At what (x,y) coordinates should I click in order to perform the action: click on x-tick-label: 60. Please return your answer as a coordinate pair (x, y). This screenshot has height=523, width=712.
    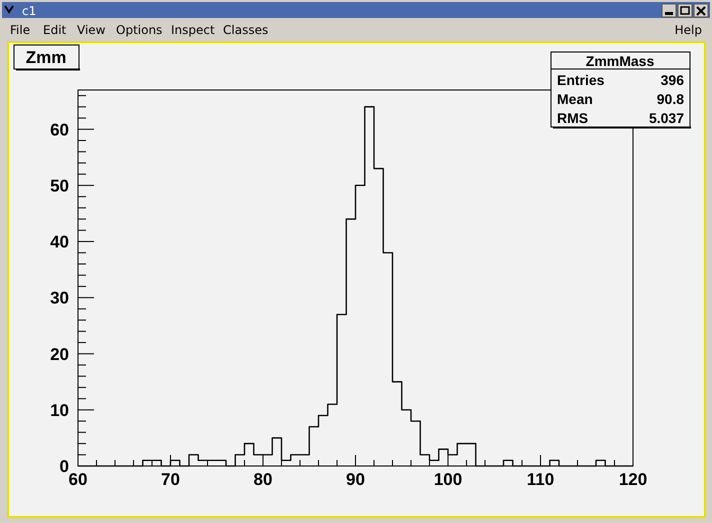
    Looking at the image, I should click on (78, 479).